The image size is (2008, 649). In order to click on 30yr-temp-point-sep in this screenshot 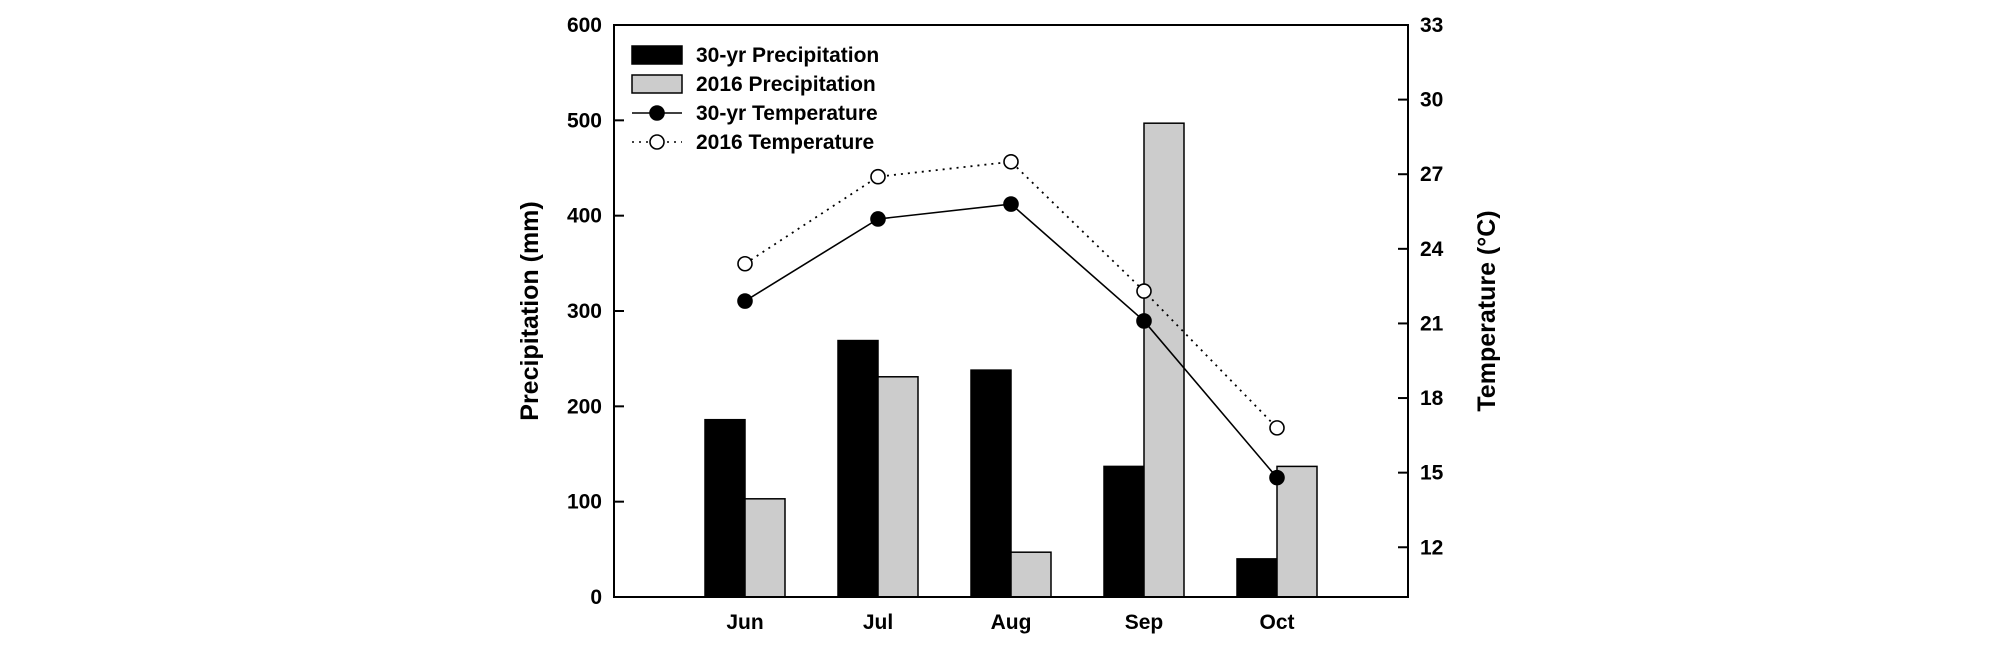, I will do `click(1144, 321)`.